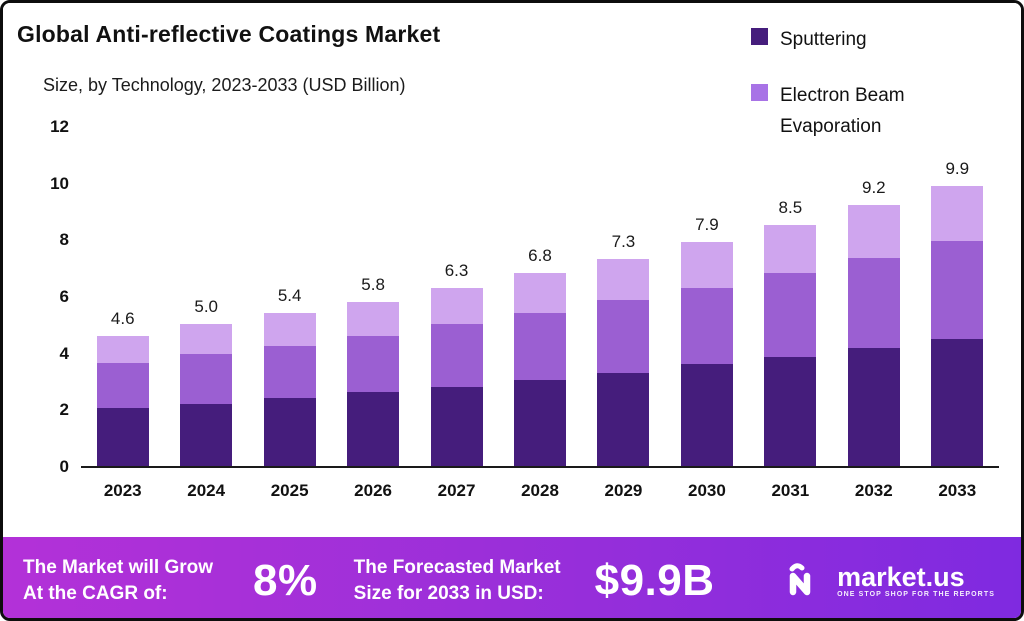 The height and width of the screenshot is (621, 1024). What do you see at coordinates (873, 490) in the screenshot?
I see `x-axis-label: 2032` at bounding box center [873, 490].